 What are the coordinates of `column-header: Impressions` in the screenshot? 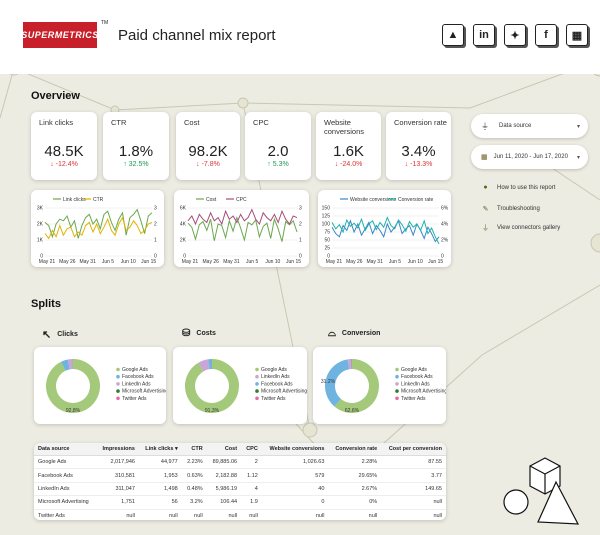 It's located at (117, 449).